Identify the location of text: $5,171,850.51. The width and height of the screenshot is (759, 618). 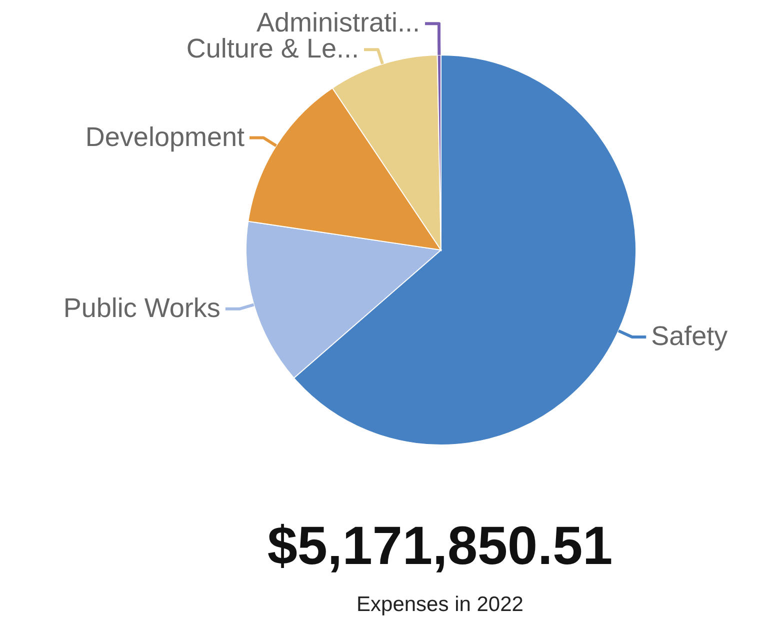
(440, 546).